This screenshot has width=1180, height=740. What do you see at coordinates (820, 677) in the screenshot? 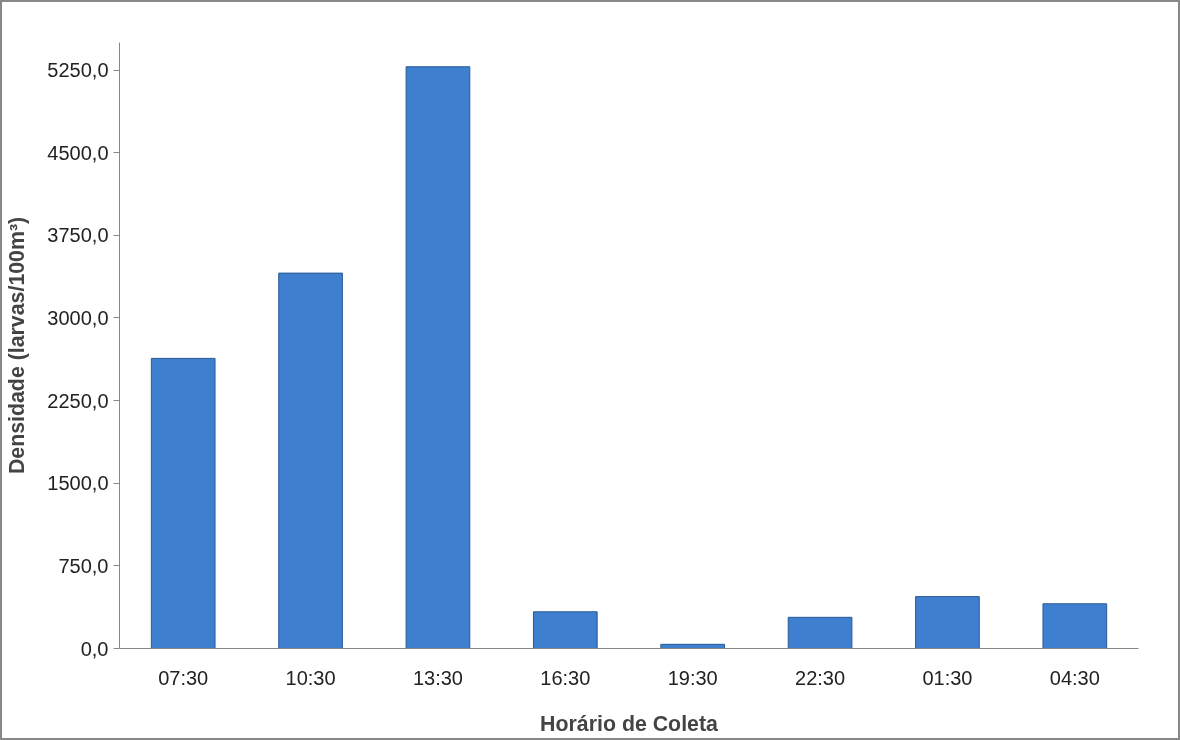
I see `x-tick-label: 22:30` at bounding box center [820, 677].